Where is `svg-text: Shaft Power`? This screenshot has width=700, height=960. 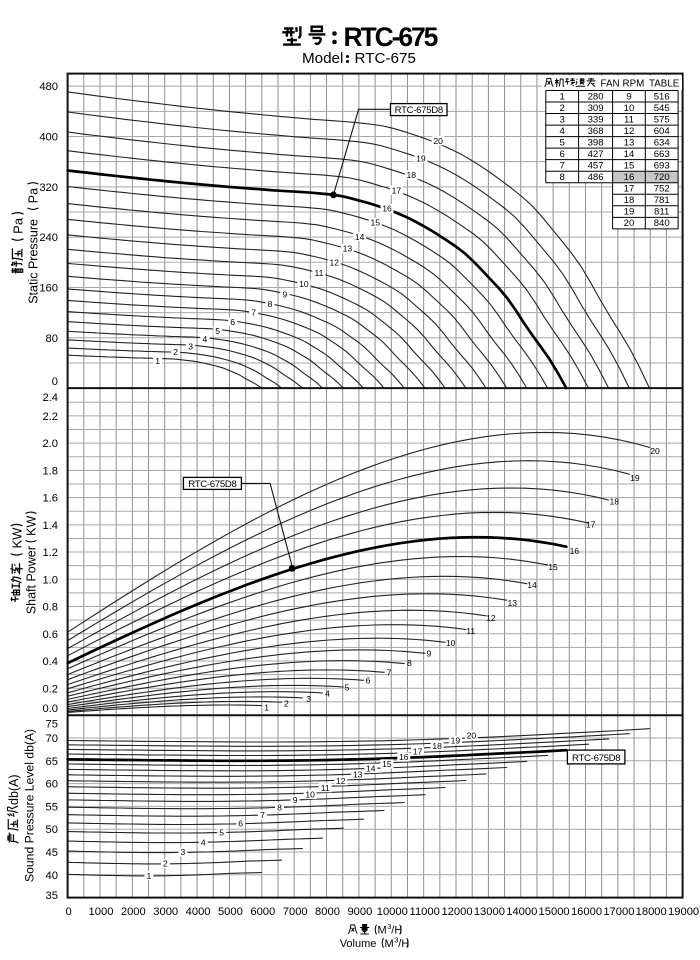 svg-text: Shaft Power is located at coordinates (32, 580).